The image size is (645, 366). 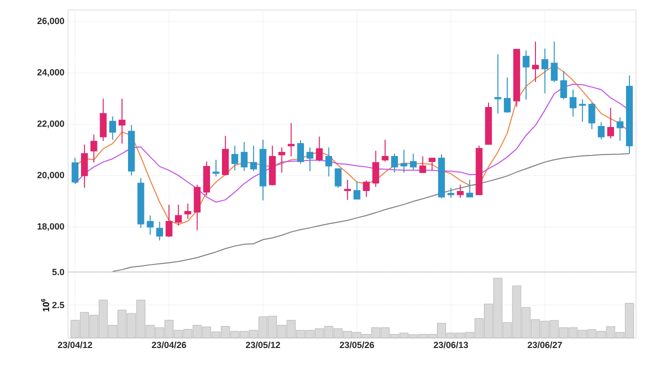 What do you see at coordinates (50, 124) in the screenshot?
I see `y-tick-label: 22,000` at bounding box center [50, 124].